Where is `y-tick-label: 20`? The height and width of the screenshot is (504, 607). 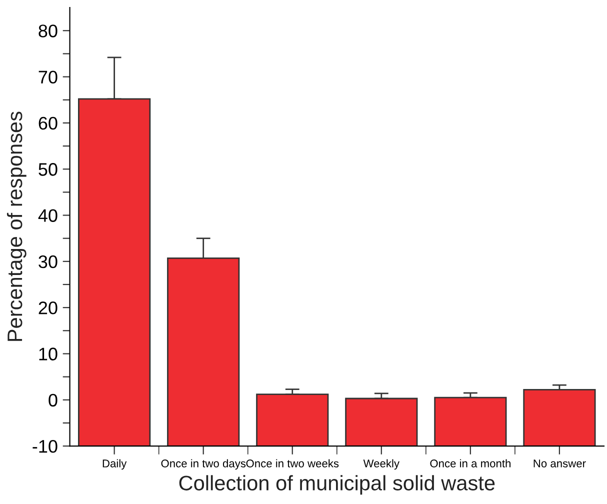 y-tick-label: 20 is located at coordinates (48, 308).